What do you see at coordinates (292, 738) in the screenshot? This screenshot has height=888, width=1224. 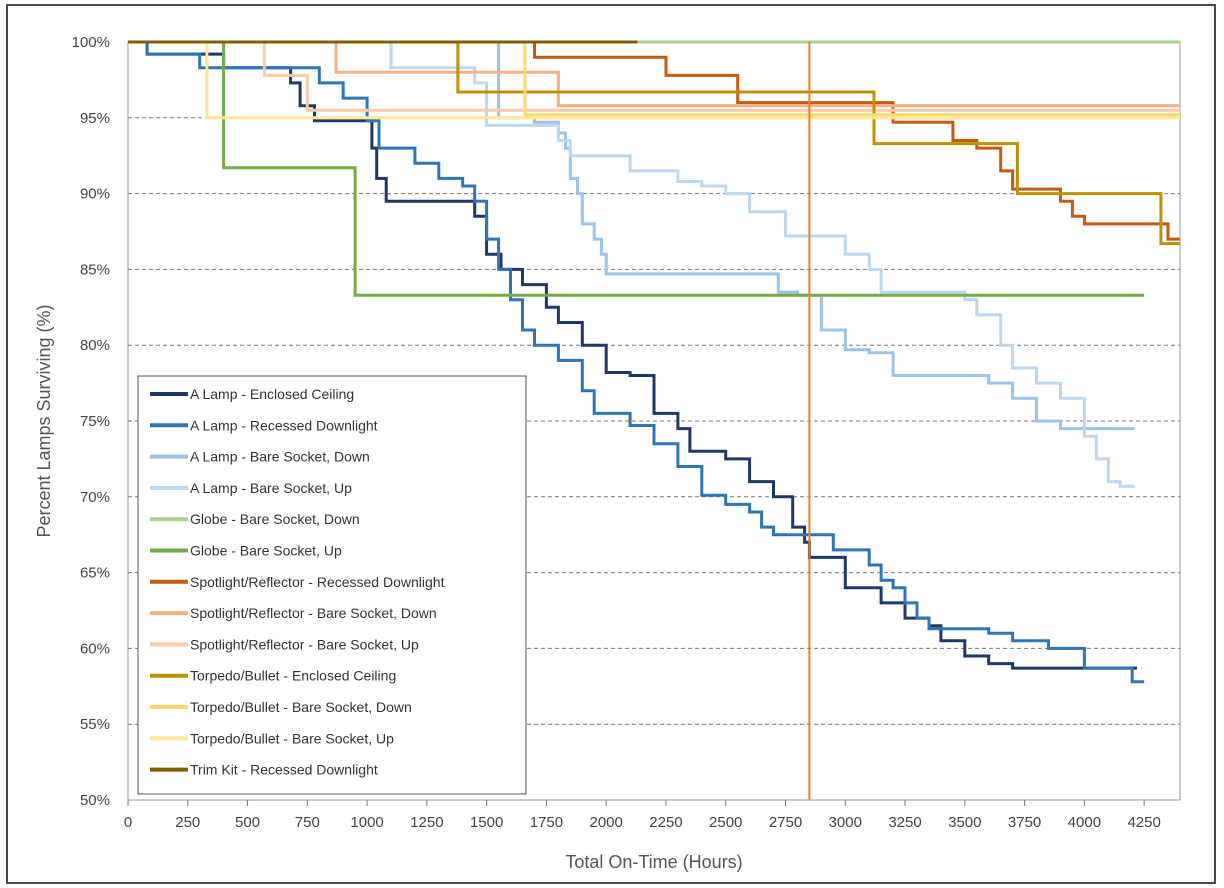 I see `legend-entry: Torpedo/Bullet - Bare Socket, Up` at bounding box center [292, 738].